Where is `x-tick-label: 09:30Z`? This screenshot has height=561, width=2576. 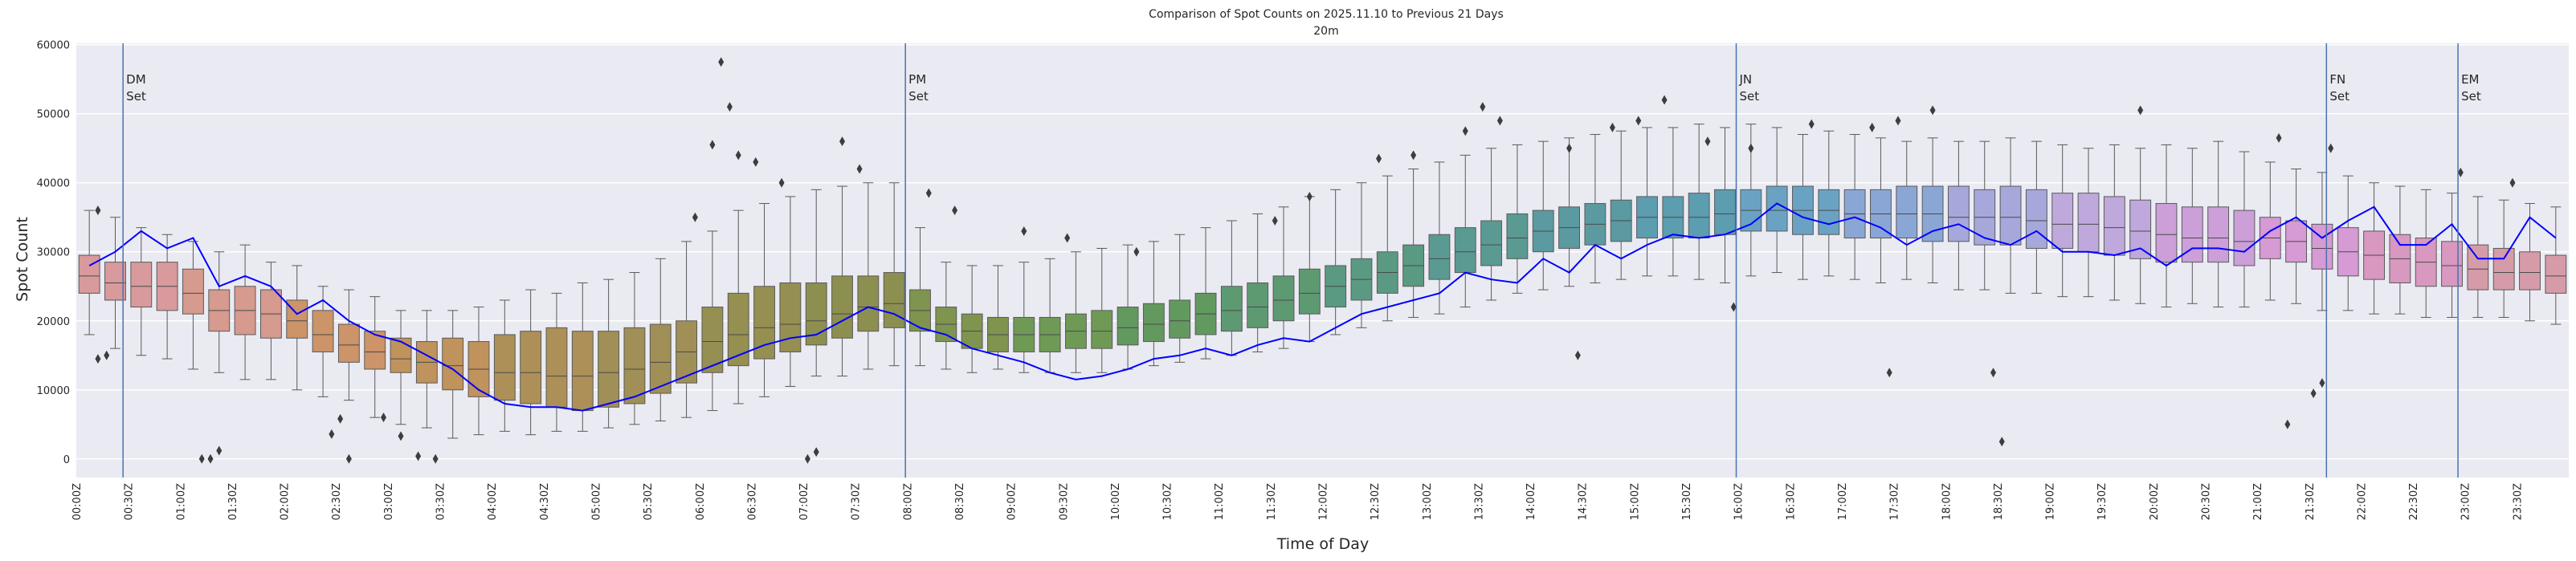 x-tick-label: 09:30Z is located at coordinates (1064, 501).